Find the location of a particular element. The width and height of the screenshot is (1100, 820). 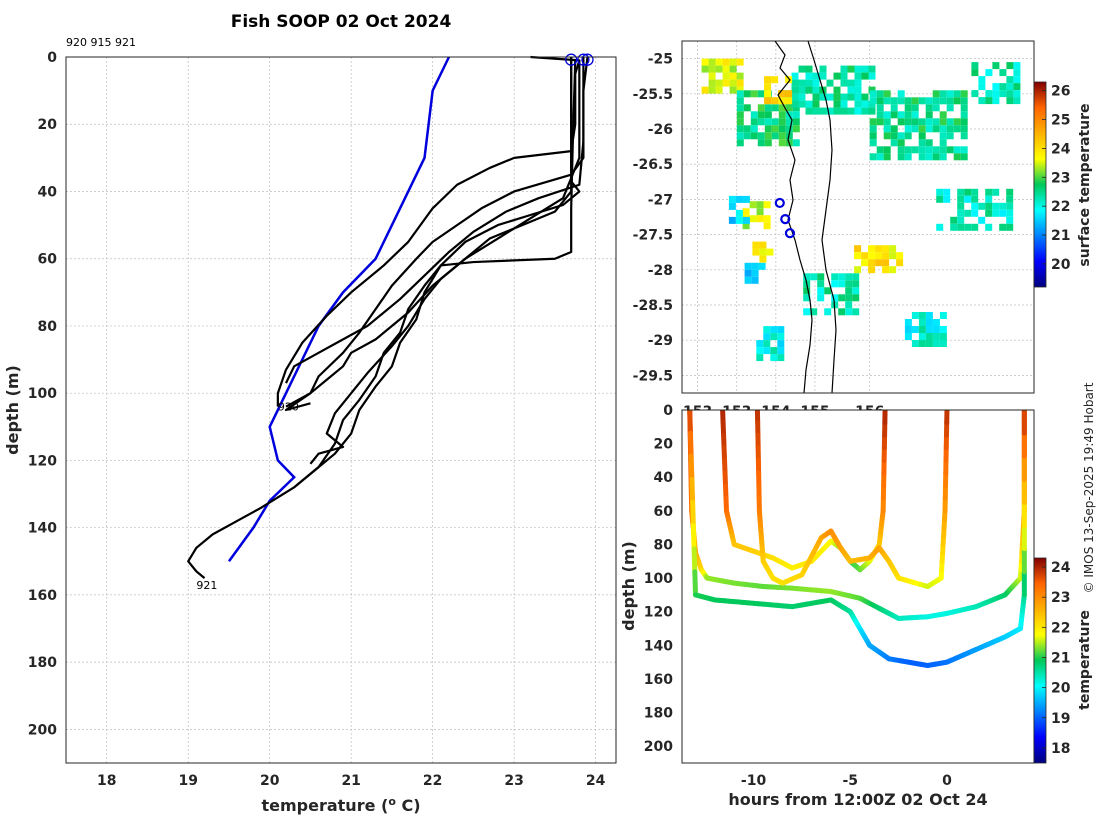

x-tick-label: 18 is located at coordinates (106, 781).